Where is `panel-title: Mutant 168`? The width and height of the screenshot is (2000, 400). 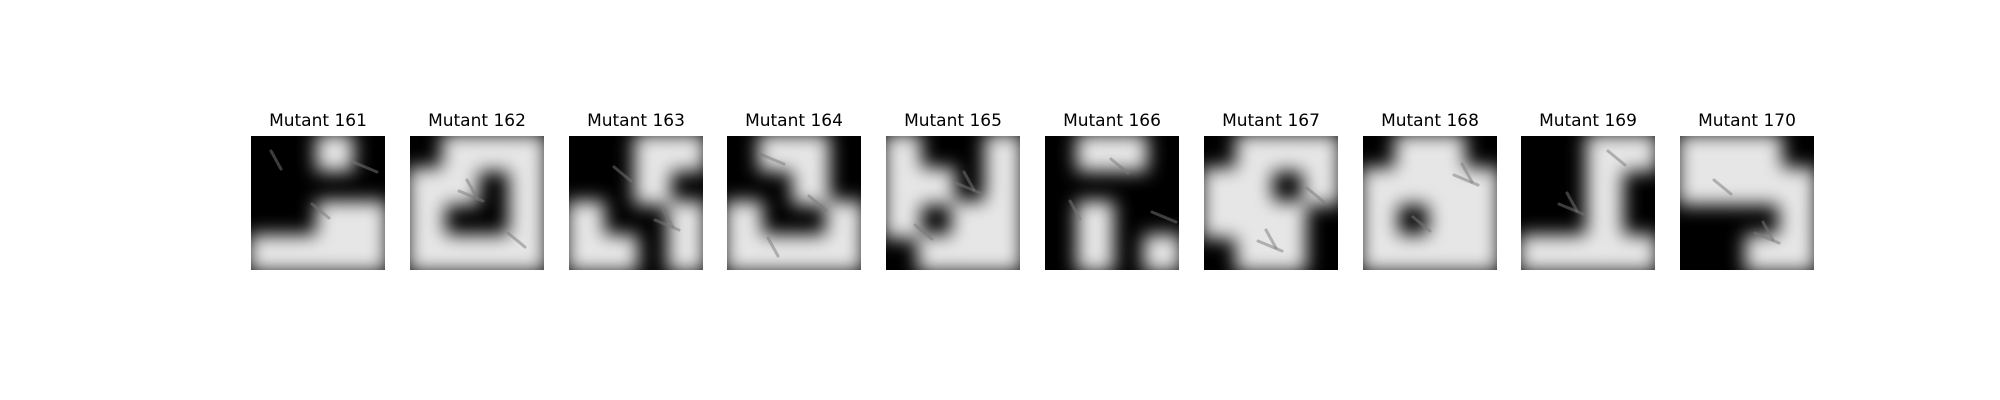
panel-title: Mutant 168 is located at coordinates (1430, 121).